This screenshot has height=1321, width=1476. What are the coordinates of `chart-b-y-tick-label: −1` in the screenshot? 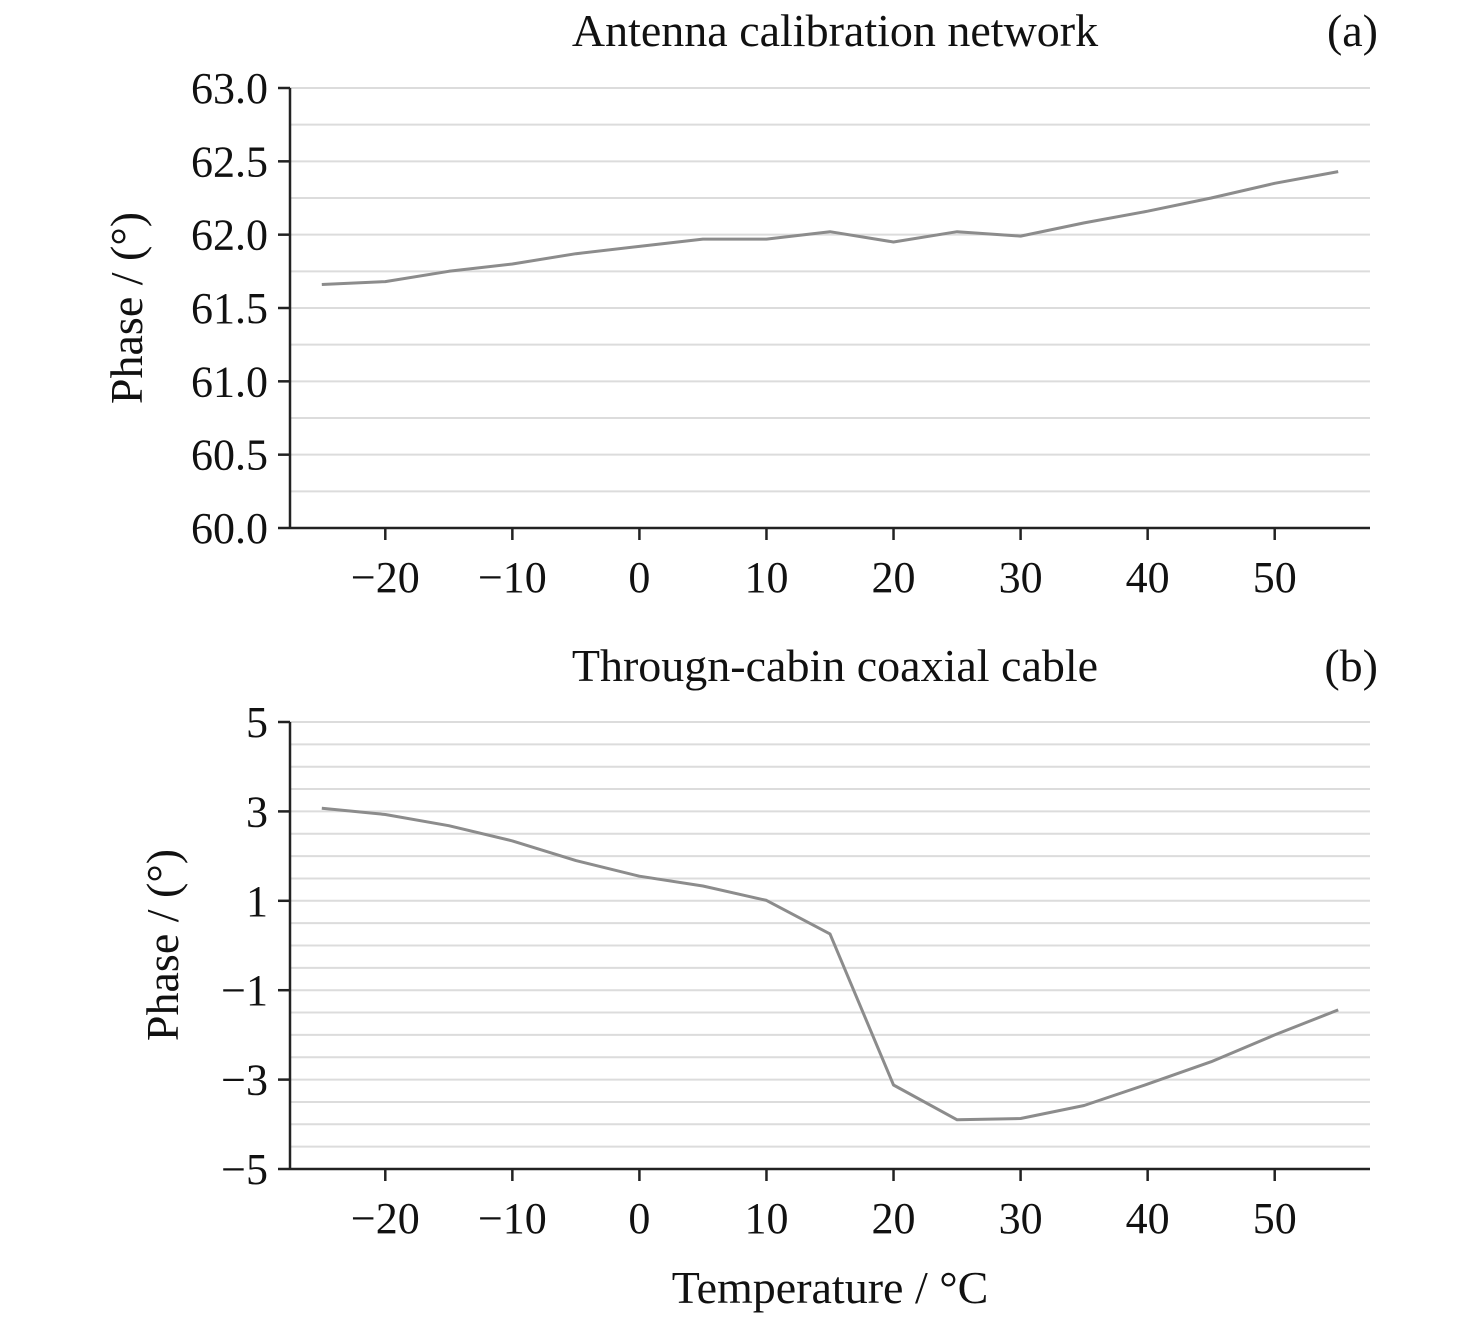 It's located at (244, 990).